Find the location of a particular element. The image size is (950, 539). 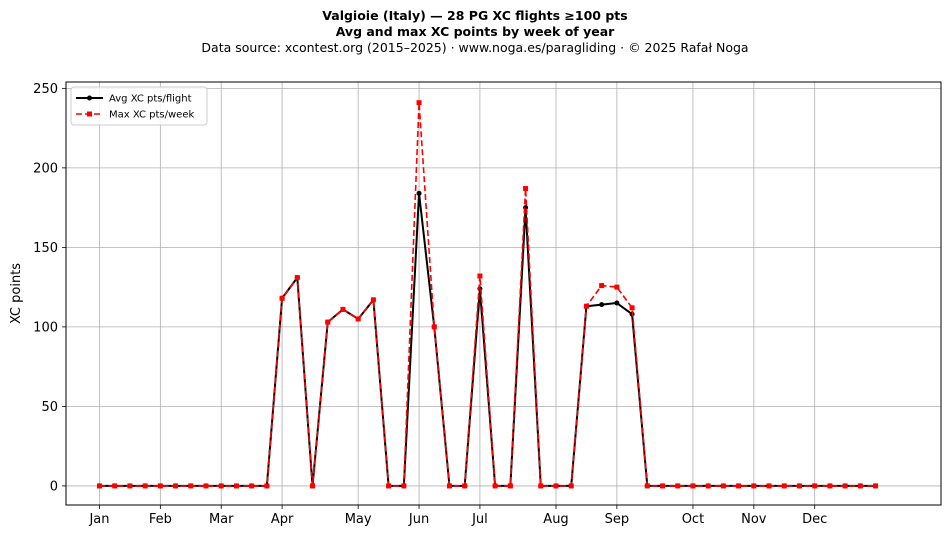

x-tick-label: Mar is located at coordinates (221, 519).